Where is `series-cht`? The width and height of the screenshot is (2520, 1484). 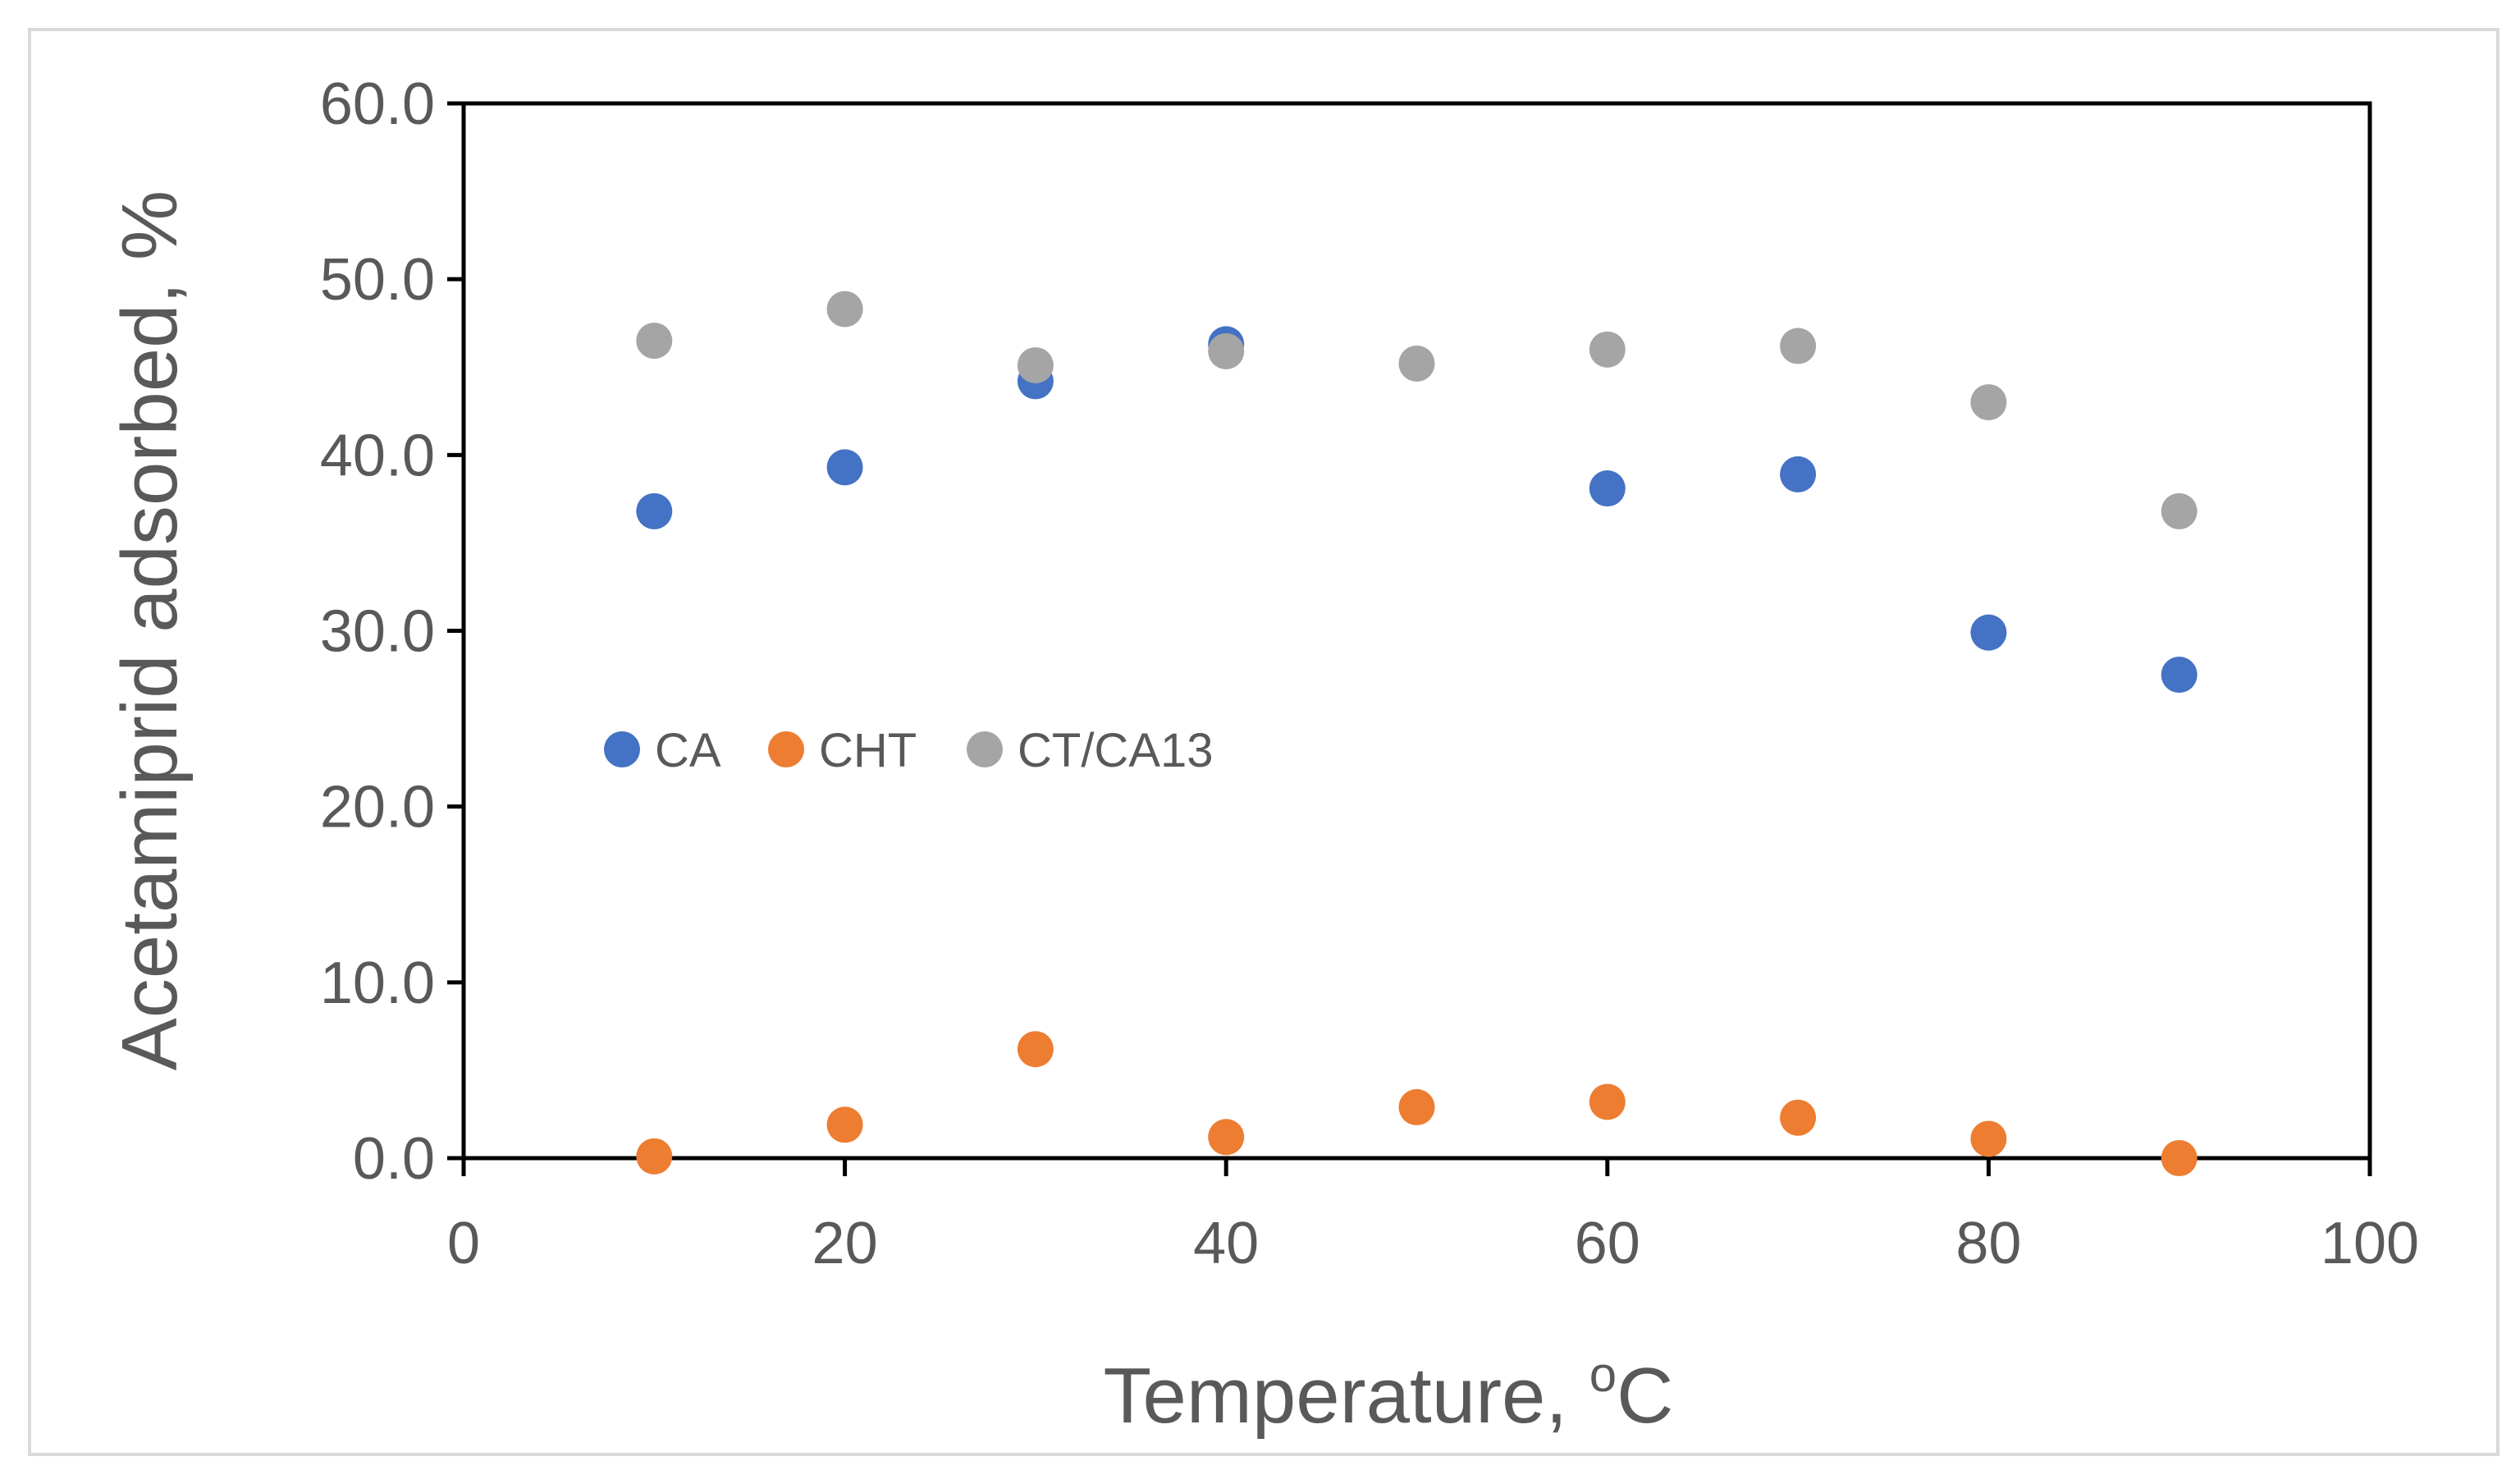 series-cht is located at coordinates (1417, 1103).